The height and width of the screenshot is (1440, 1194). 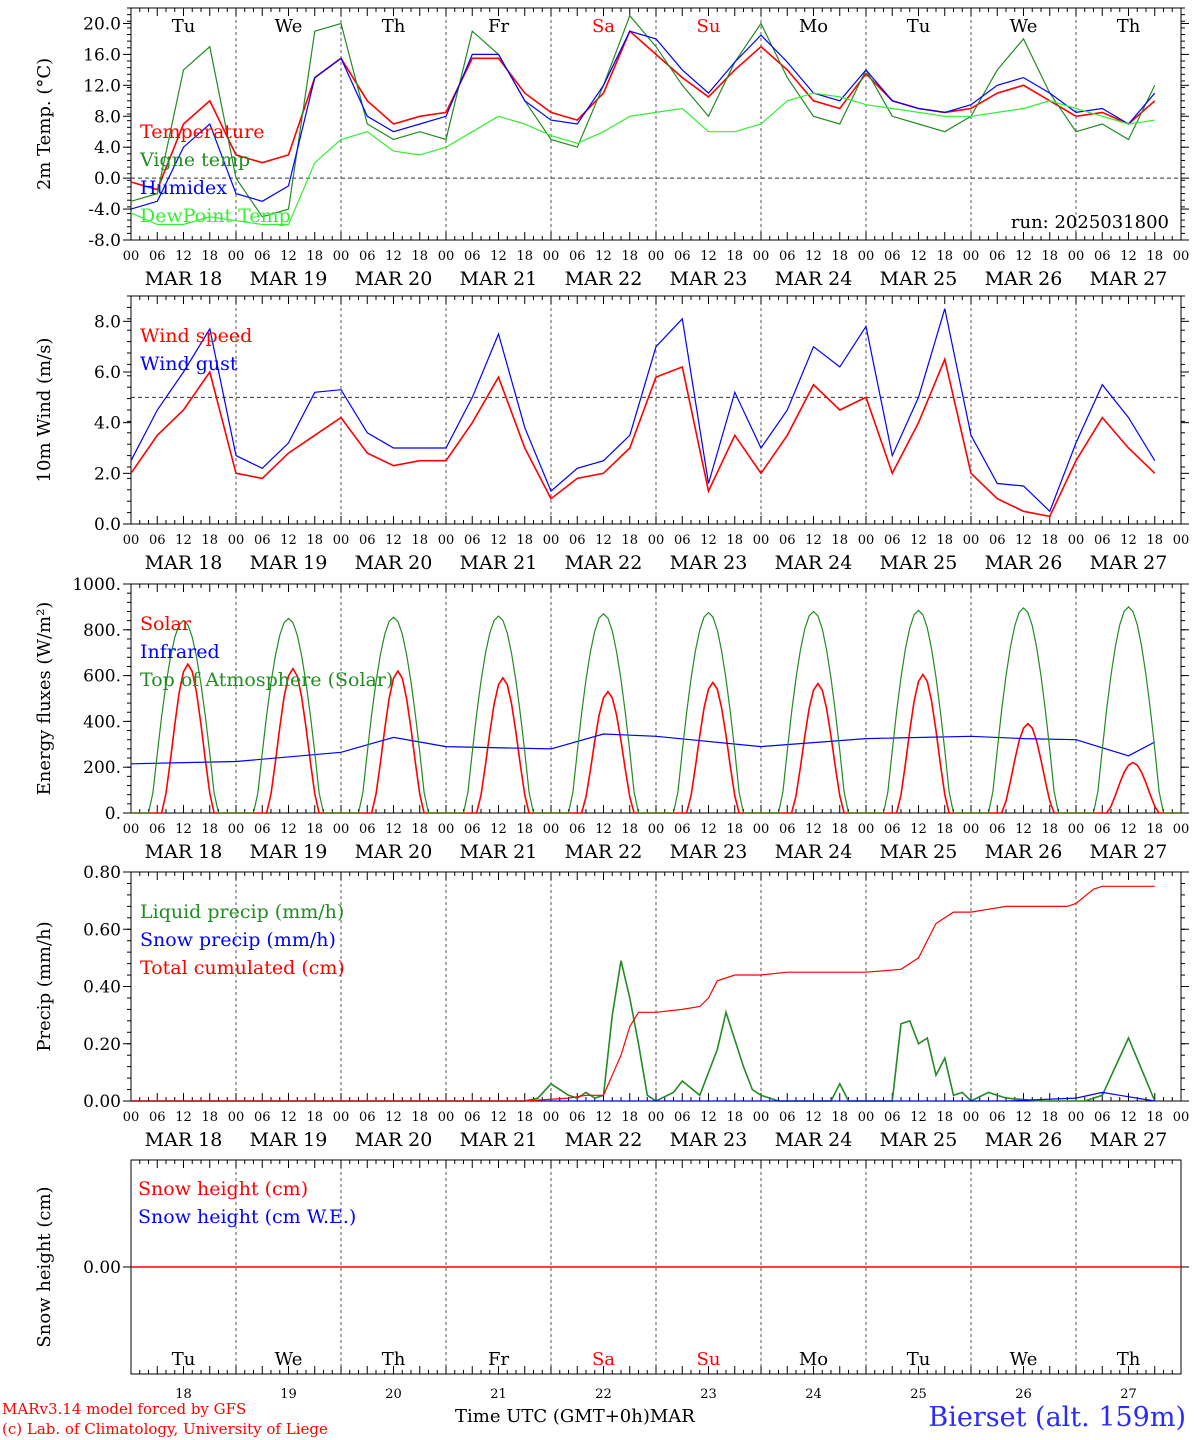 What do you see at coordinates (498, 1394) in the screenshot?
I see `day-number: 21` at bounding box center [498, 1394].